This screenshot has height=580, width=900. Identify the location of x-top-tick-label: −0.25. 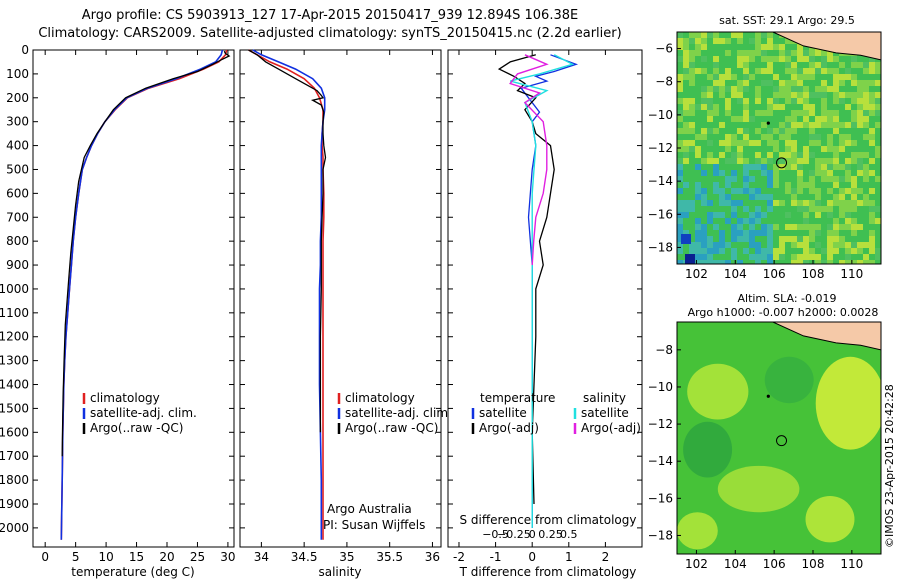
(514, 534).